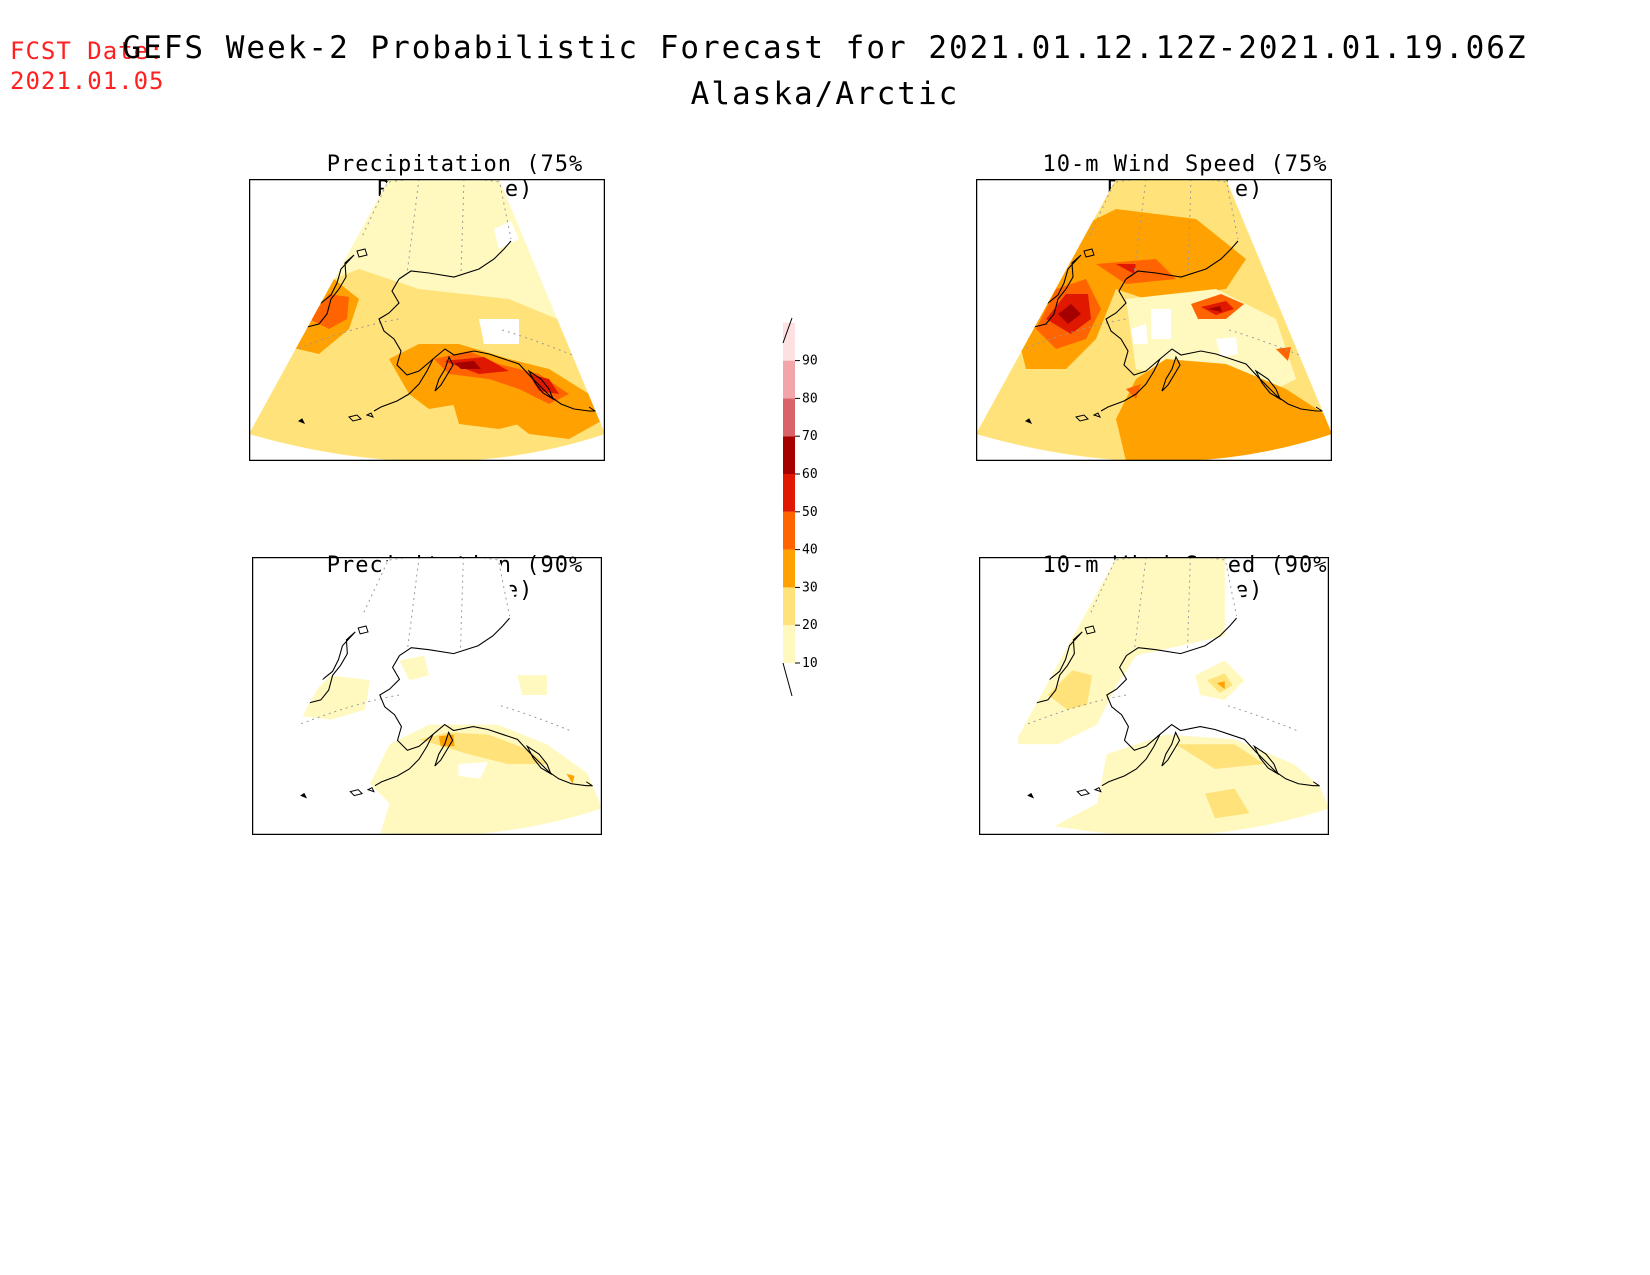  What do you see at coordinates (810, 663) in the screenshot?
I see `colorbar-label: 10` at bounding box center [810, 663].